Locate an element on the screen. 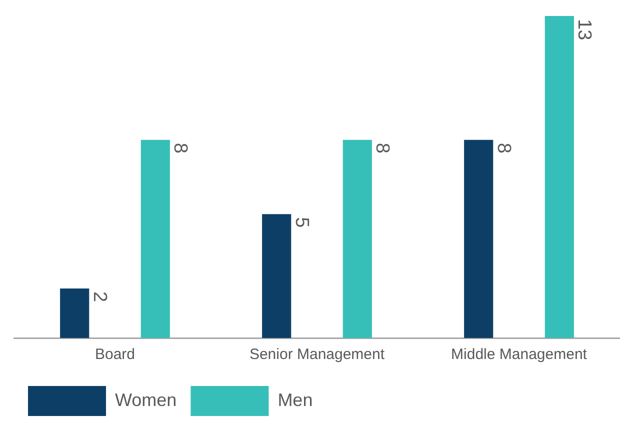 This screenshot has width=620, height=426. x-tick-label: Senior Management is located at coordinates (317, 355).